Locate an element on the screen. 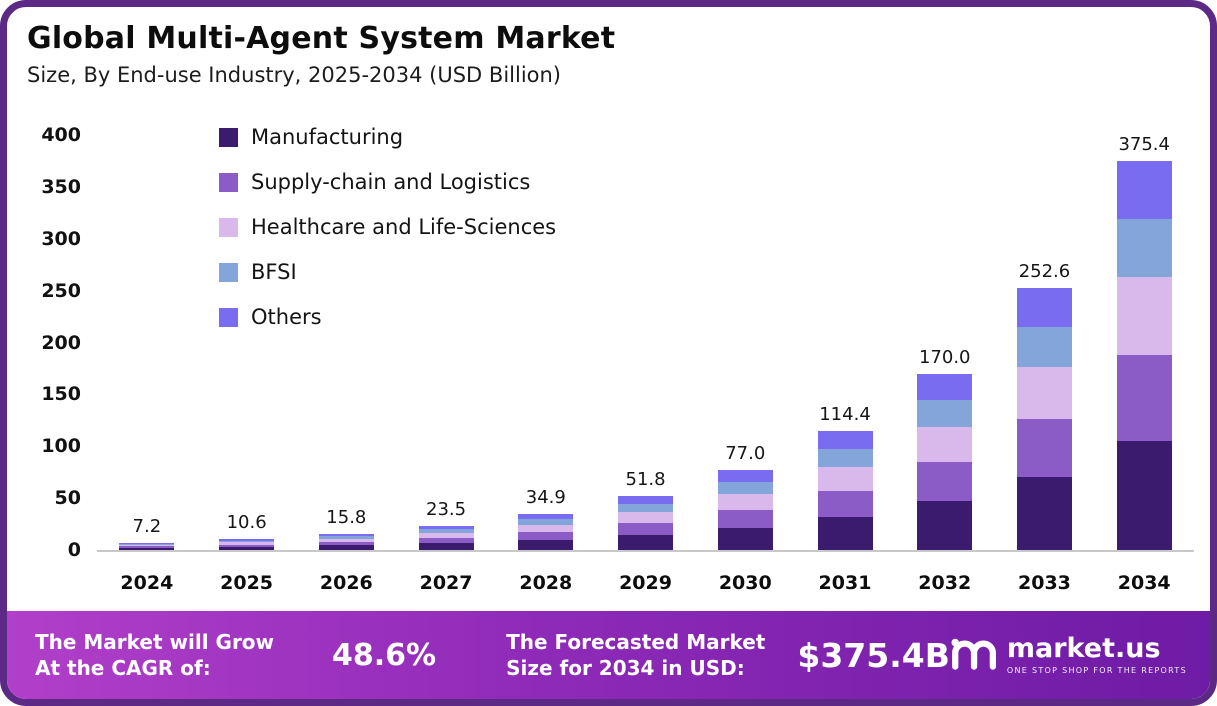  legend-label: Others is located at coordinates (286, 317).